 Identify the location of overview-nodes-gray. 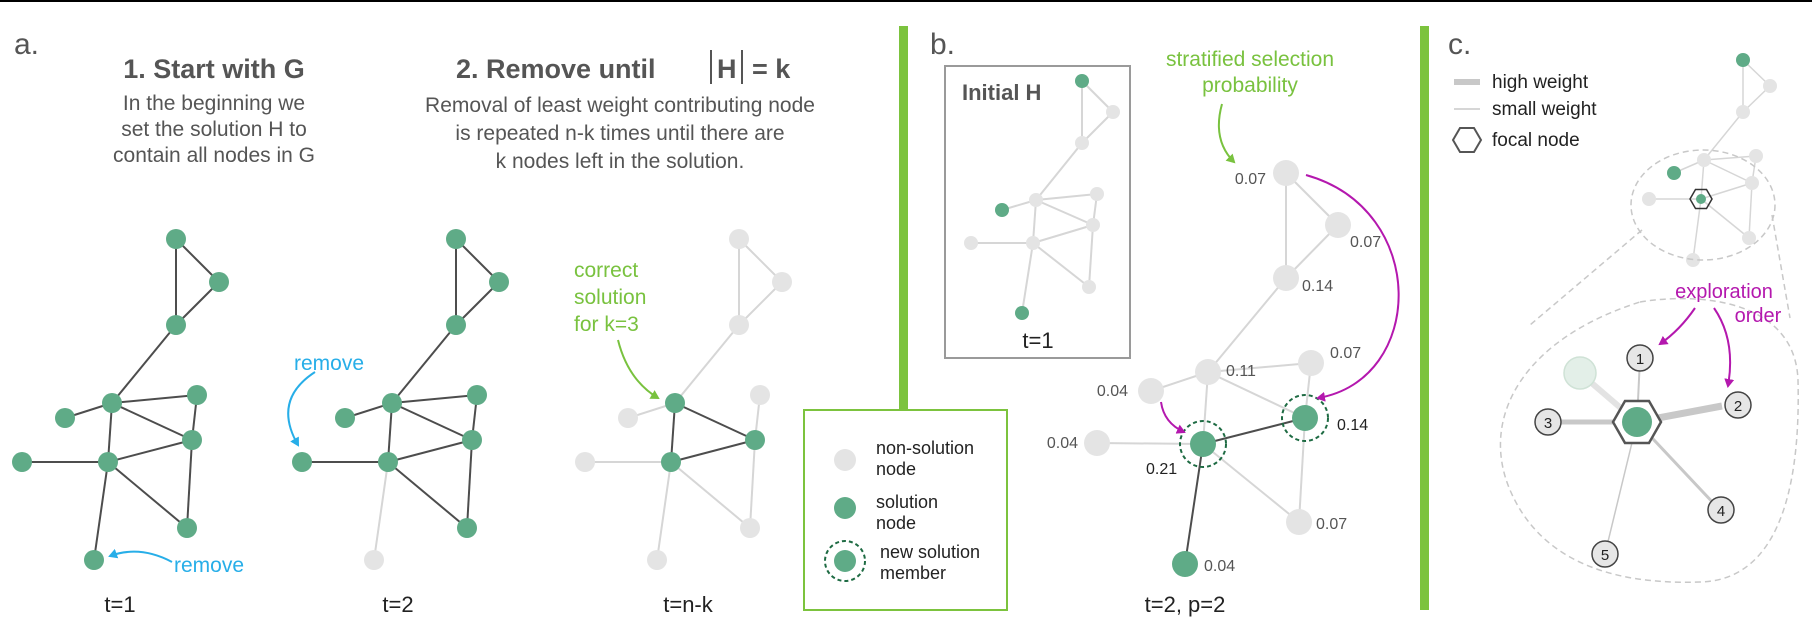
(1709, 173).